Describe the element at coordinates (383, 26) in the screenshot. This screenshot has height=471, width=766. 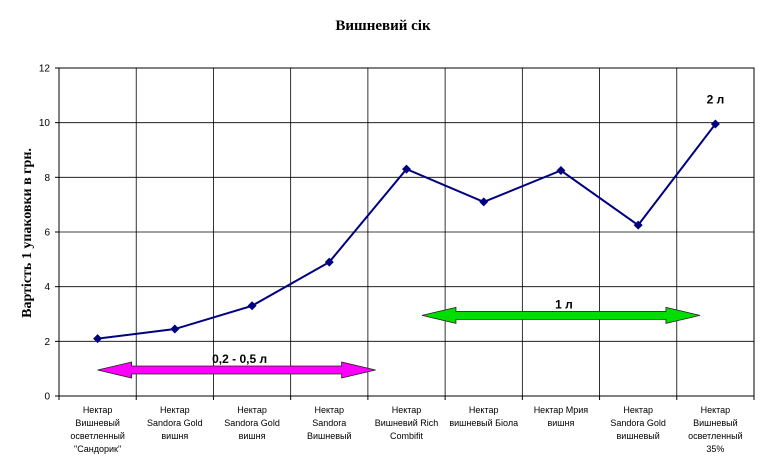
I see `chart-title: Вишневий сік` at that location.